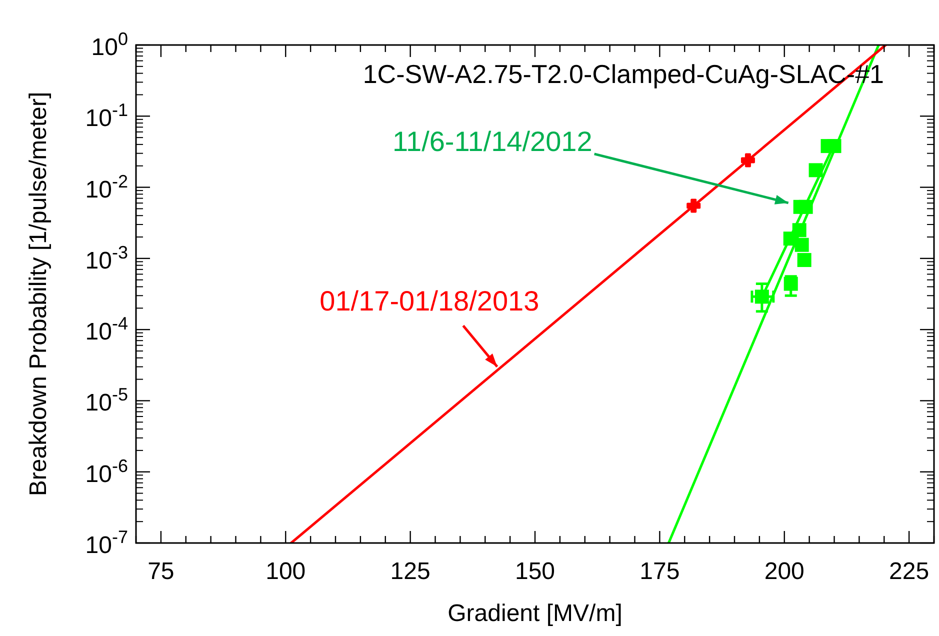 This screenshot has width=939, height=636. I want to click on x-tick-label: 225, so click(909, 571).